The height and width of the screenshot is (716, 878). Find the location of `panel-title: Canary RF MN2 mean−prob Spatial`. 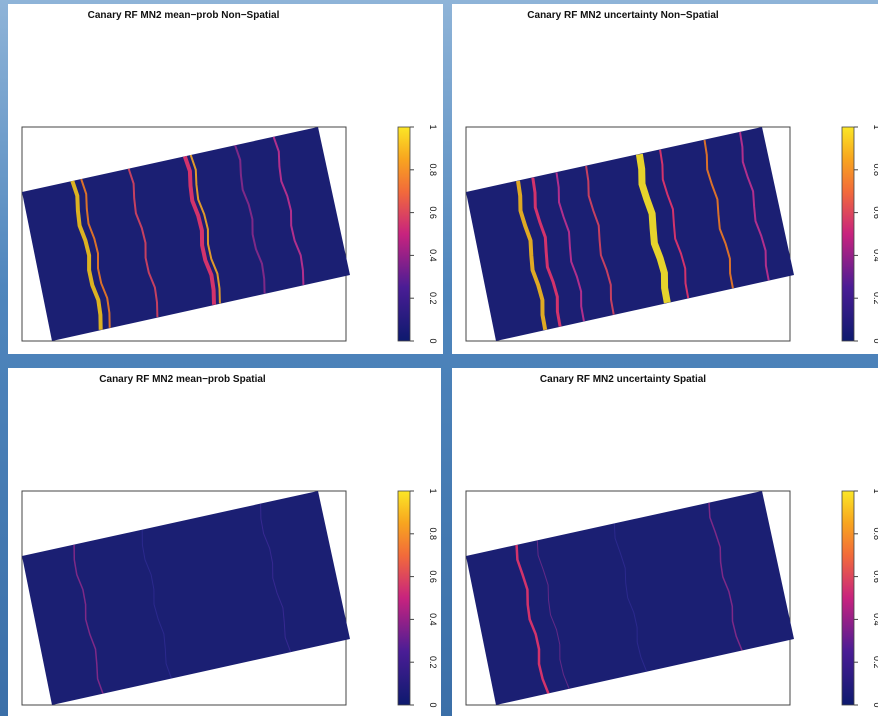

panel-title: Canary RF MN2 mean−prob Spatial is located at coordinates (182, 379).